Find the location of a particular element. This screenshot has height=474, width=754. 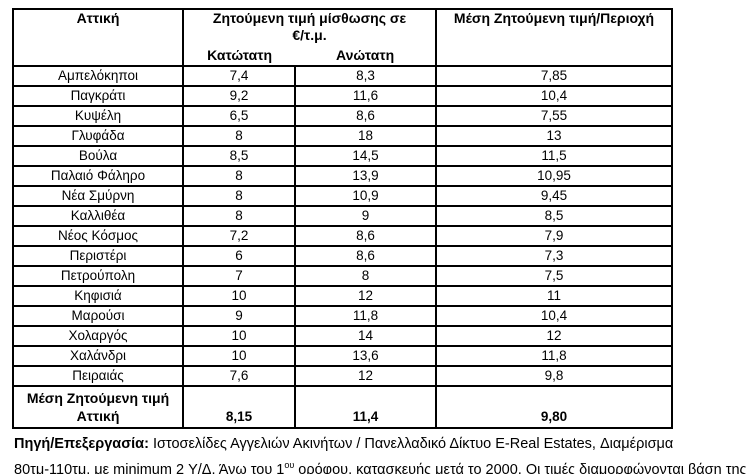

min-price-cell: 7,2 is located at coordinates (239, 236).